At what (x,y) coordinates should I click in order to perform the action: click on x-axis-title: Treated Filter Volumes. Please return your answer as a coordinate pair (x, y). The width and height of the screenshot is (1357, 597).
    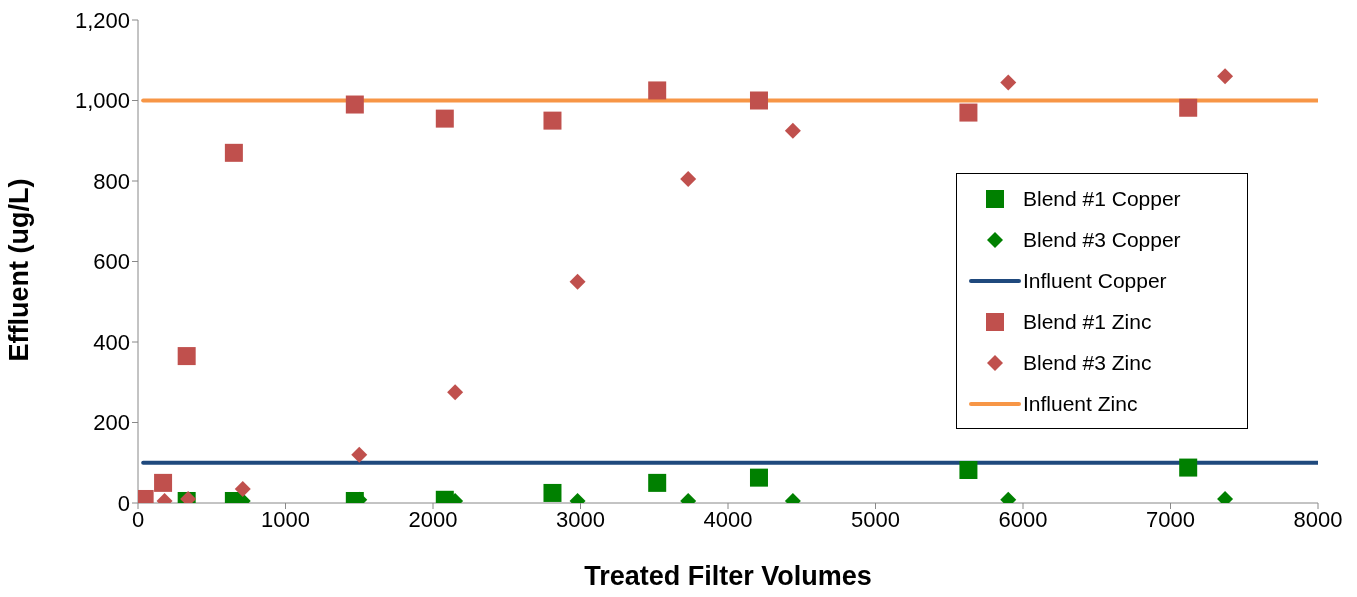
    Looking at the image, I should click on (728, 576).